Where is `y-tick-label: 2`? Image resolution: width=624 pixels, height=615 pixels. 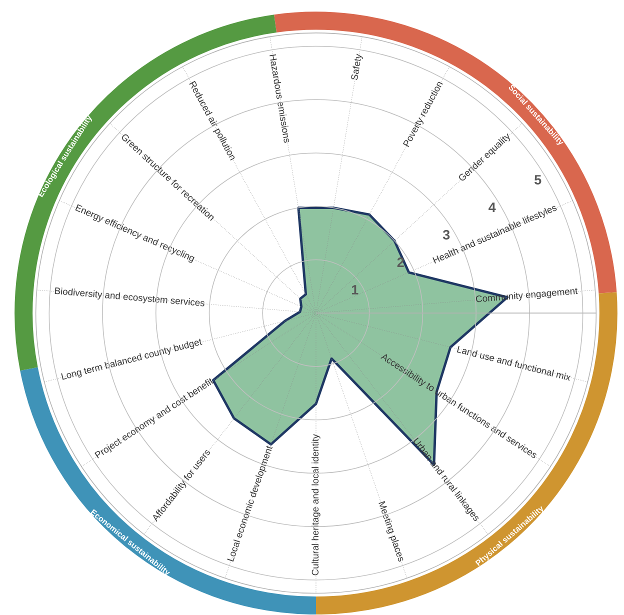
y-tick-label: 2 is located at coordinates (400, 263).